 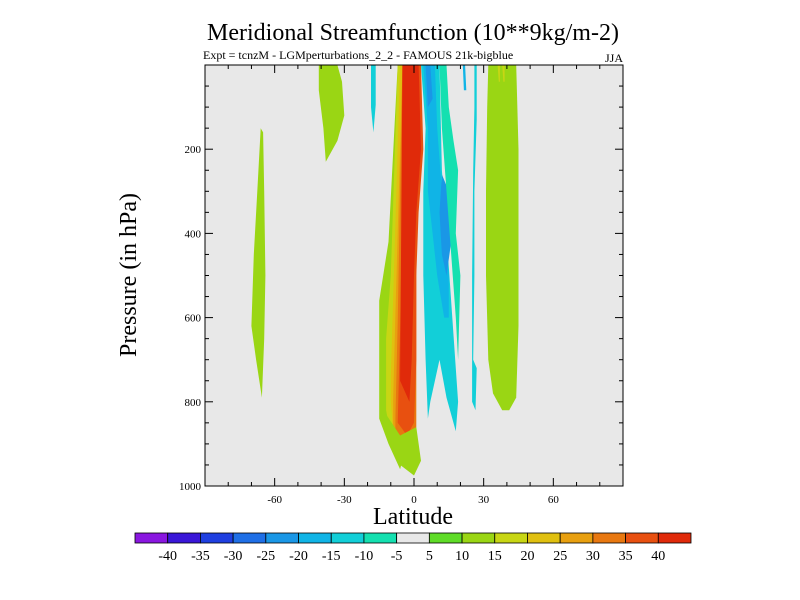 I want to click on legend-label: 35, so click(x=626, y=556).